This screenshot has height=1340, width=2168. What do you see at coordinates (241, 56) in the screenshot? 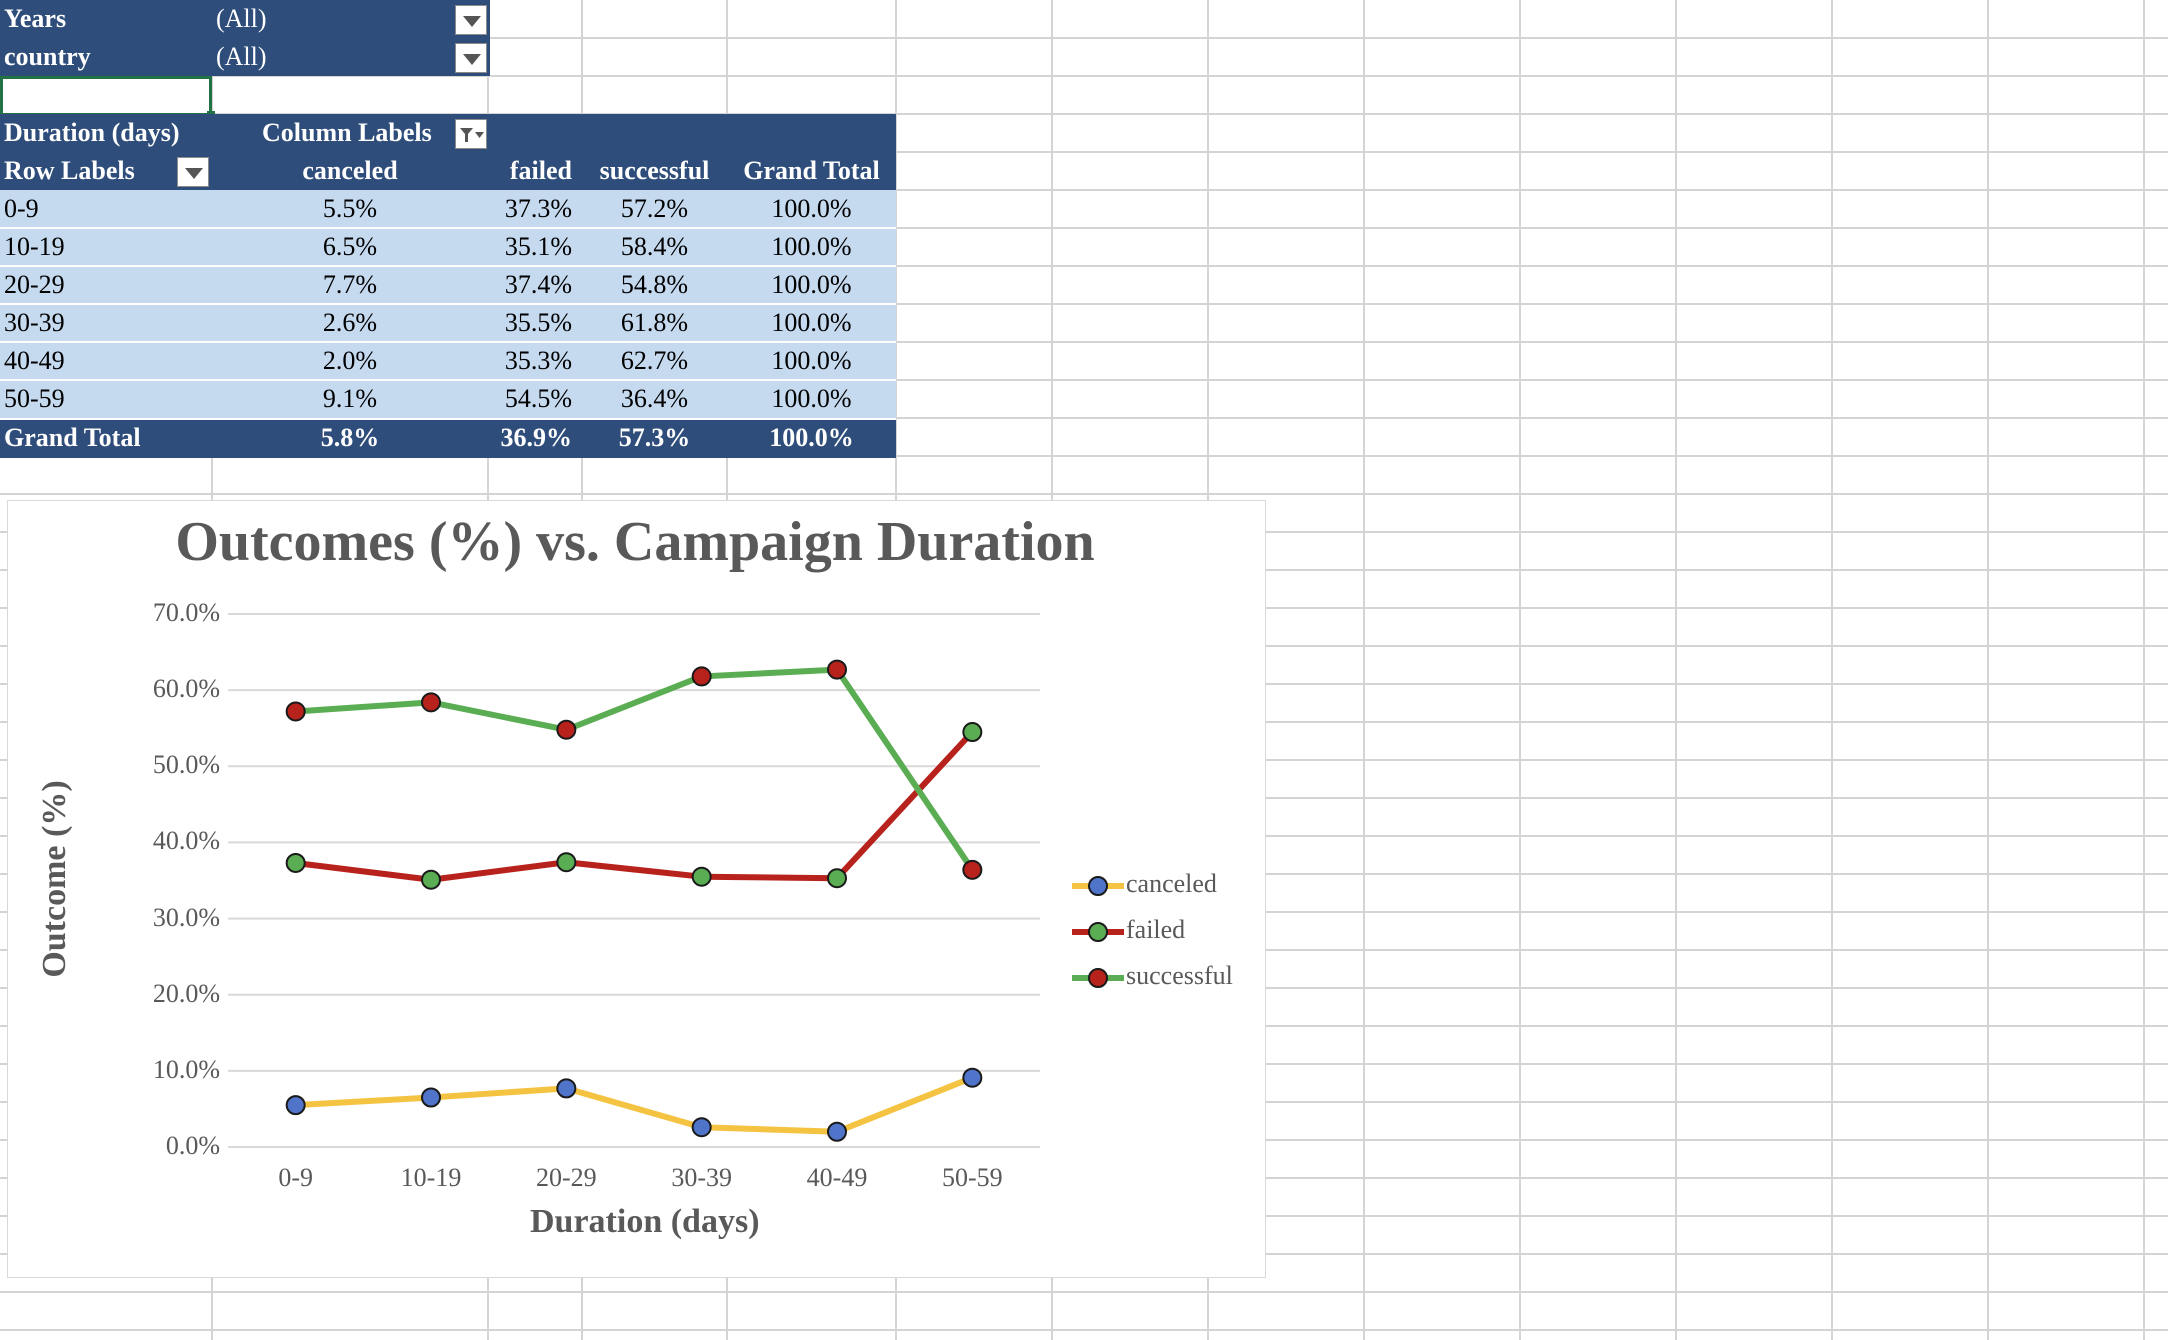
I see `filter-value-country: (All)` at bounding box center [241, 56].